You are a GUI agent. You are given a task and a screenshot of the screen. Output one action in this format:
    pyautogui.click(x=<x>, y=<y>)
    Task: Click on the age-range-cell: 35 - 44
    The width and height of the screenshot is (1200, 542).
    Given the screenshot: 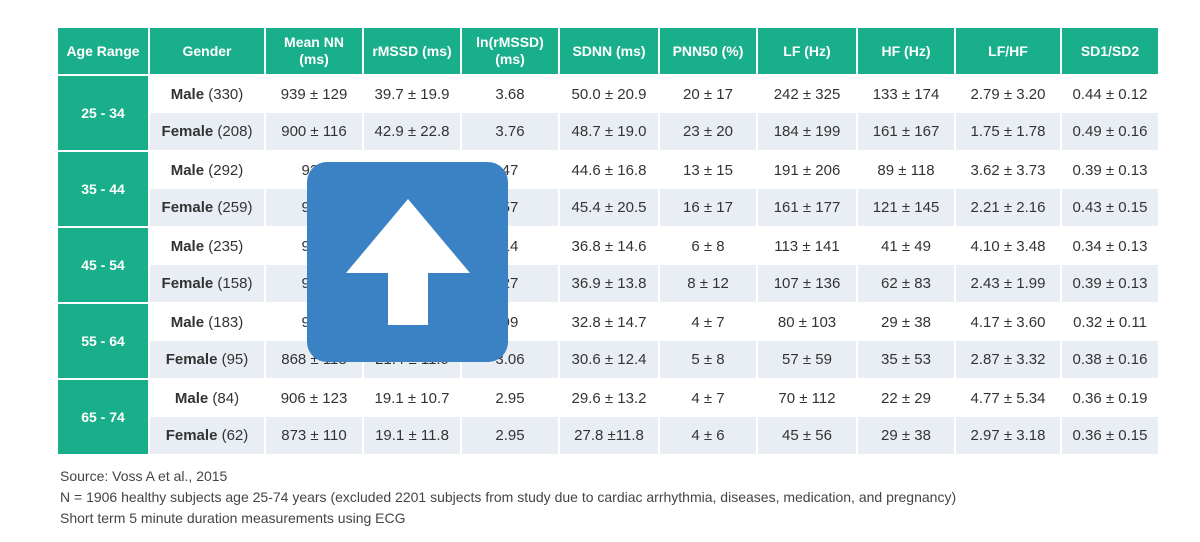 What is the action you would take?
    pyautogui.click(x=103, y=188)
    